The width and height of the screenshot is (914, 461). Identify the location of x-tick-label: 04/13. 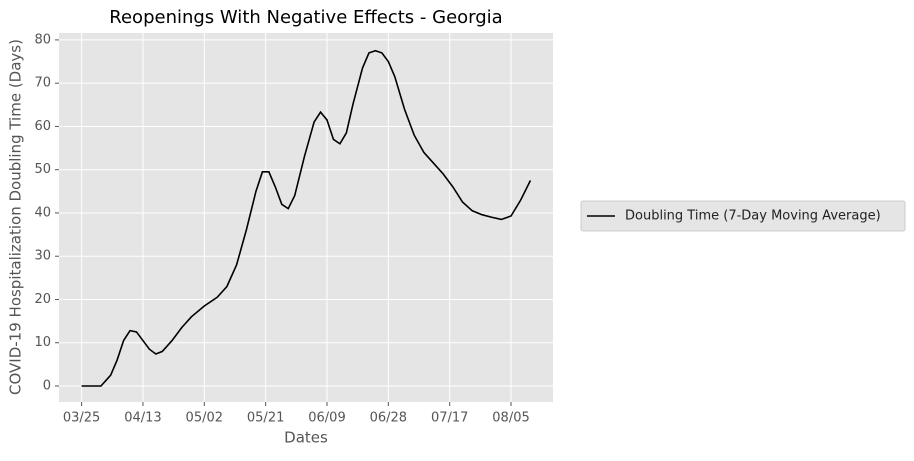
(142, 418).